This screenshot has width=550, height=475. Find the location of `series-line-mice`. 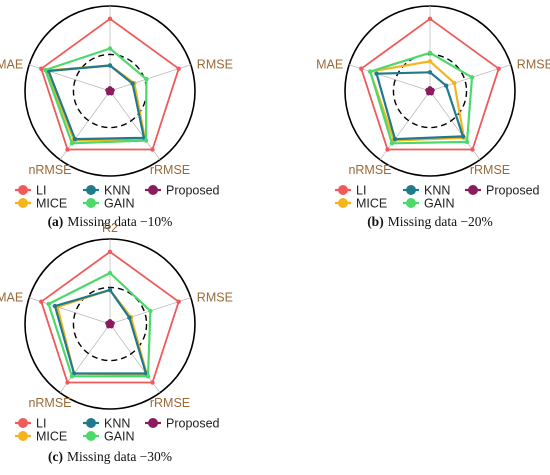

series-line-mice is located at coordinates (417, 101).